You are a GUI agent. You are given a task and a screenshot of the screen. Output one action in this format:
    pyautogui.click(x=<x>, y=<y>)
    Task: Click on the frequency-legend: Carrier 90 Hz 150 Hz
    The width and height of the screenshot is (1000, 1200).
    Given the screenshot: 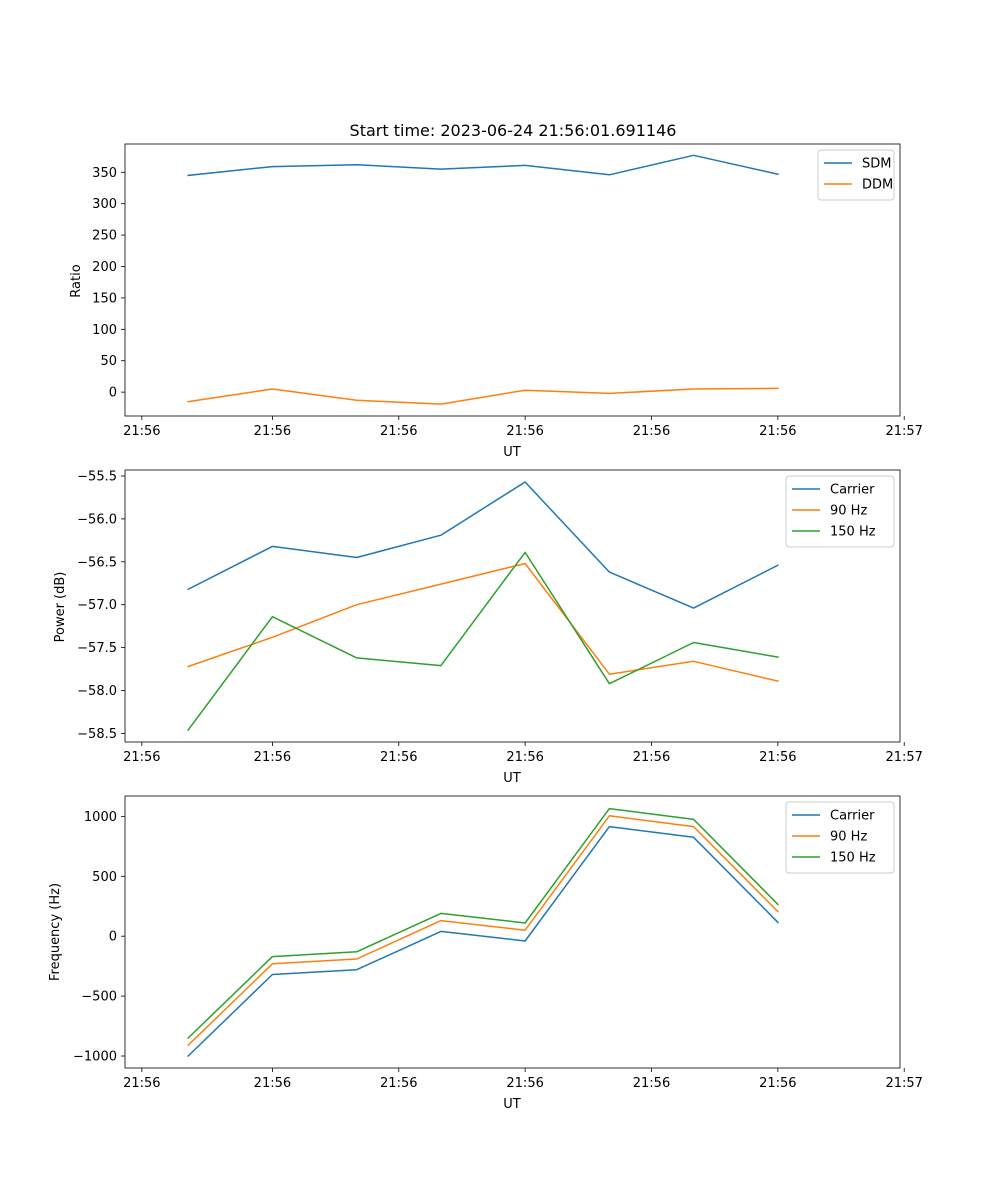 What is the action you would take?
    pyautogui.click(x=840, y=837)
    